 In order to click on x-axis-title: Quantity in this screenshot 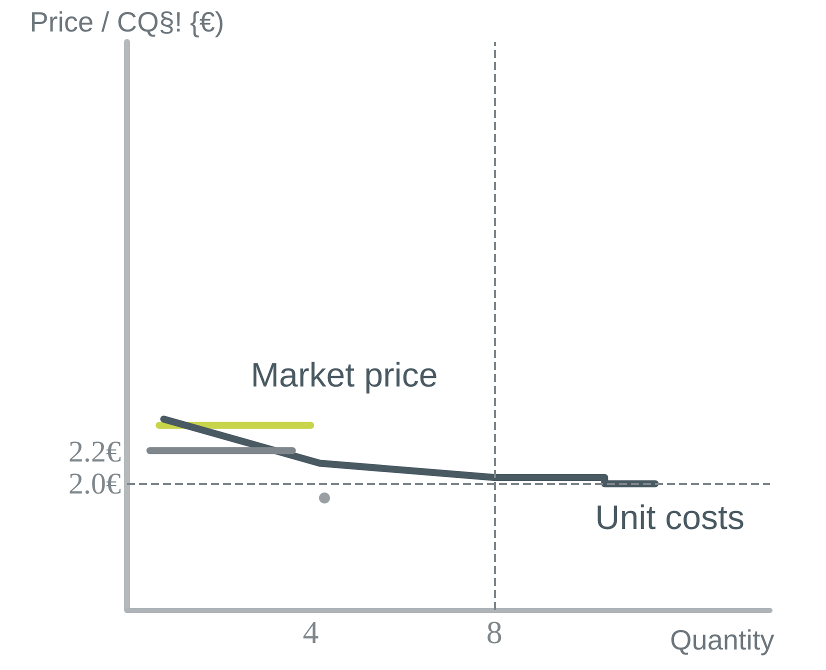, I will do `click(722, 640)`.